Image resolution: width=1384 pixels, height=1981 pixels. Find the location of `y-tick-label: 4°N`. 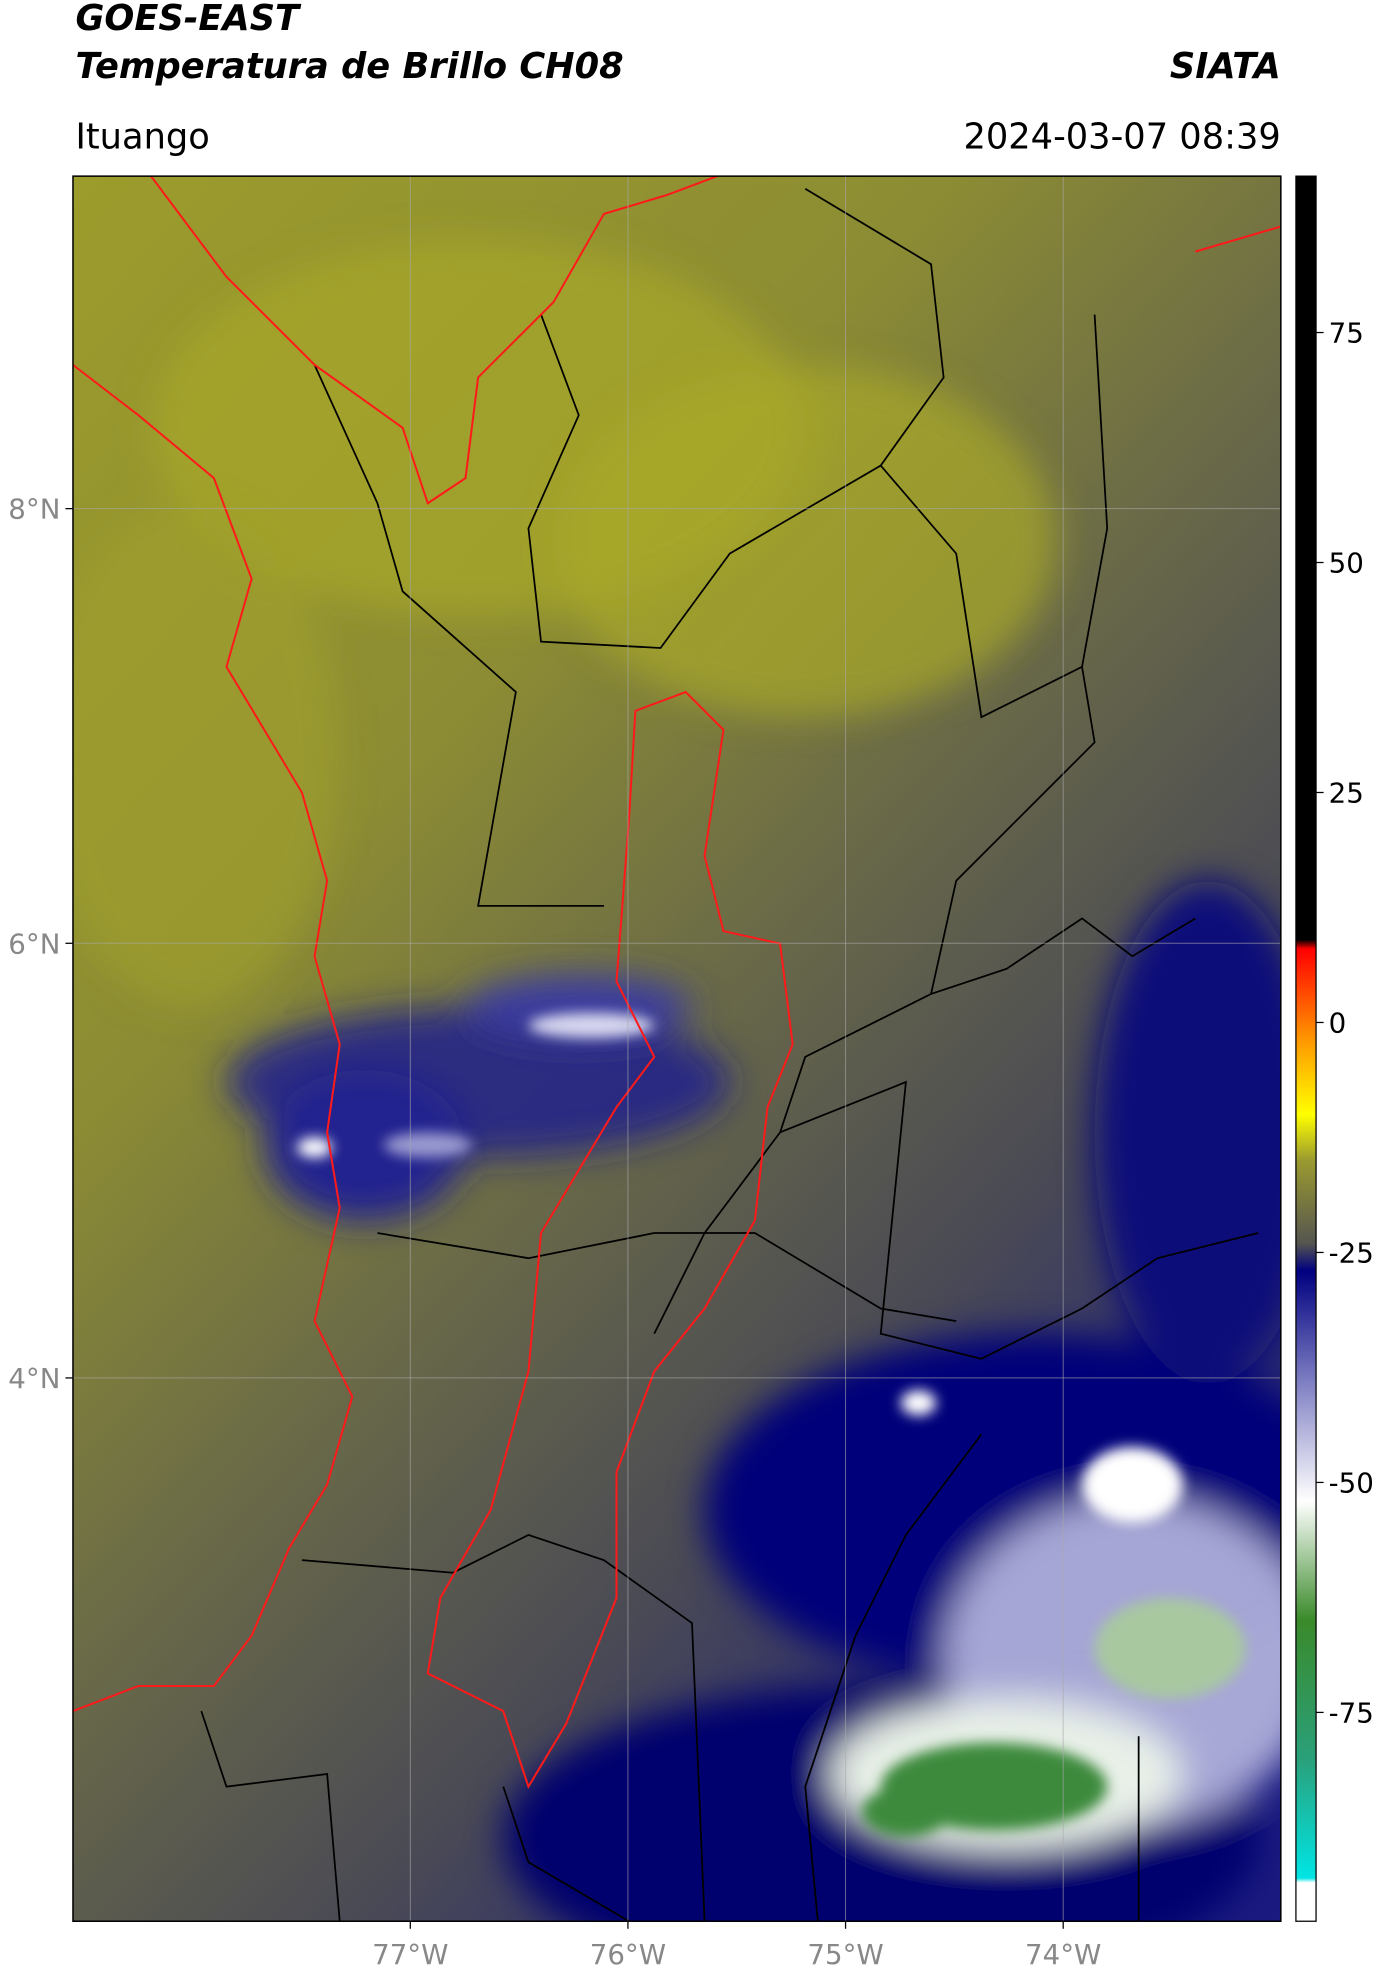

y-tick-label: 4°N is located at coordinates (34, 1378).